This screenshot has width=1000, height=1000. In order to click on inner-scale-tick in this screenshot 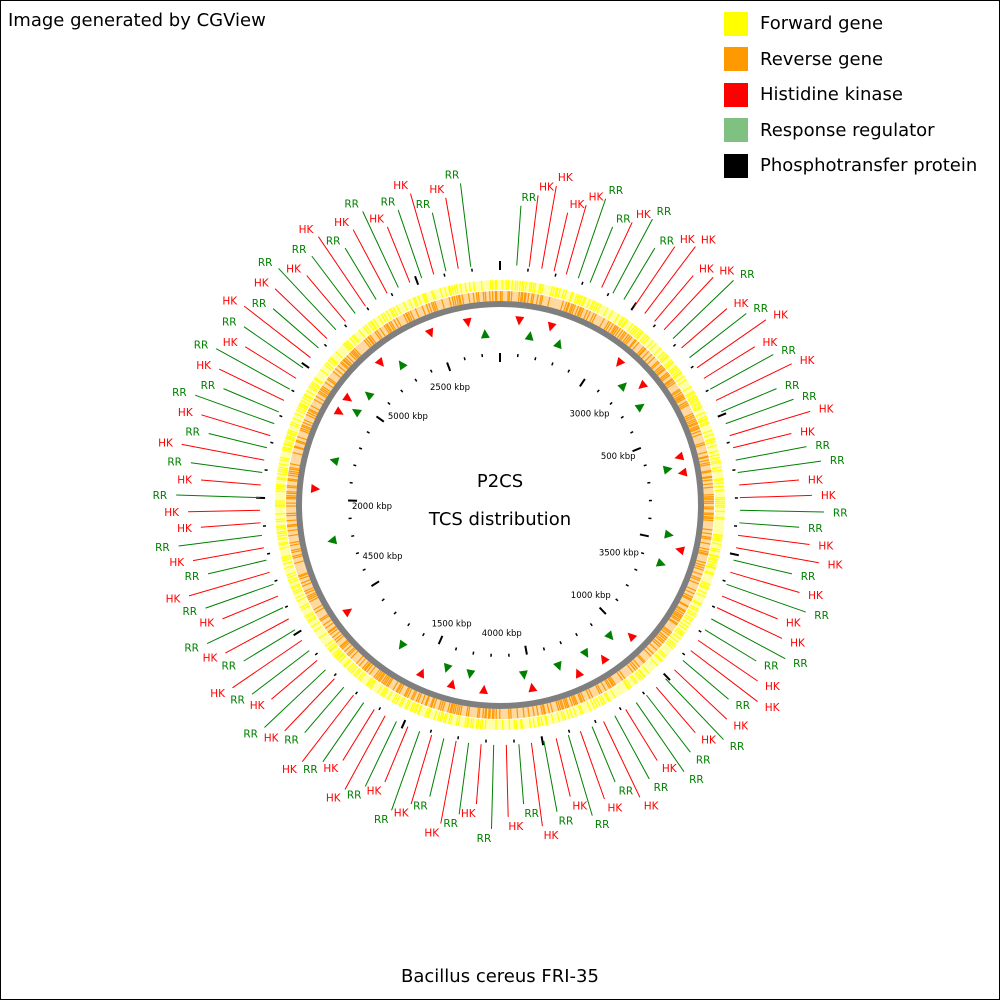, I will do `click(355, 465)`.